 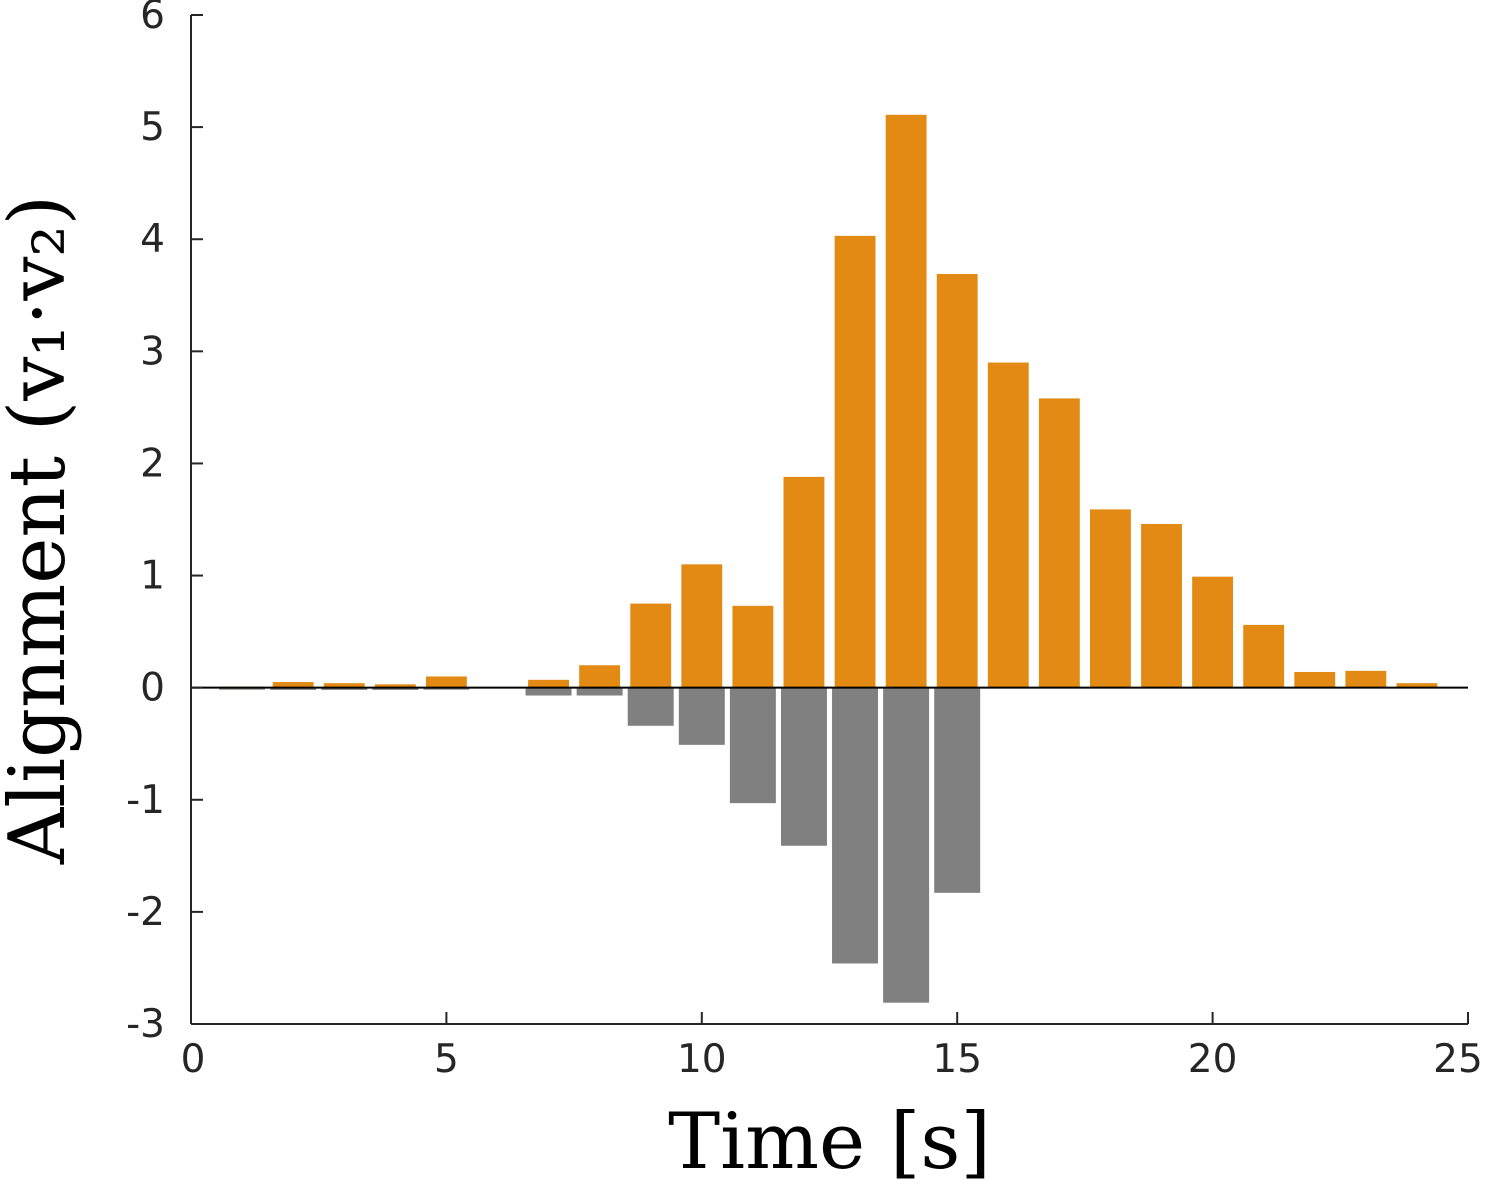 What do you see at coordinates (145, 800) in the screenshot?
I see `y-tick-label: -1` at bounding box center [145, 800].